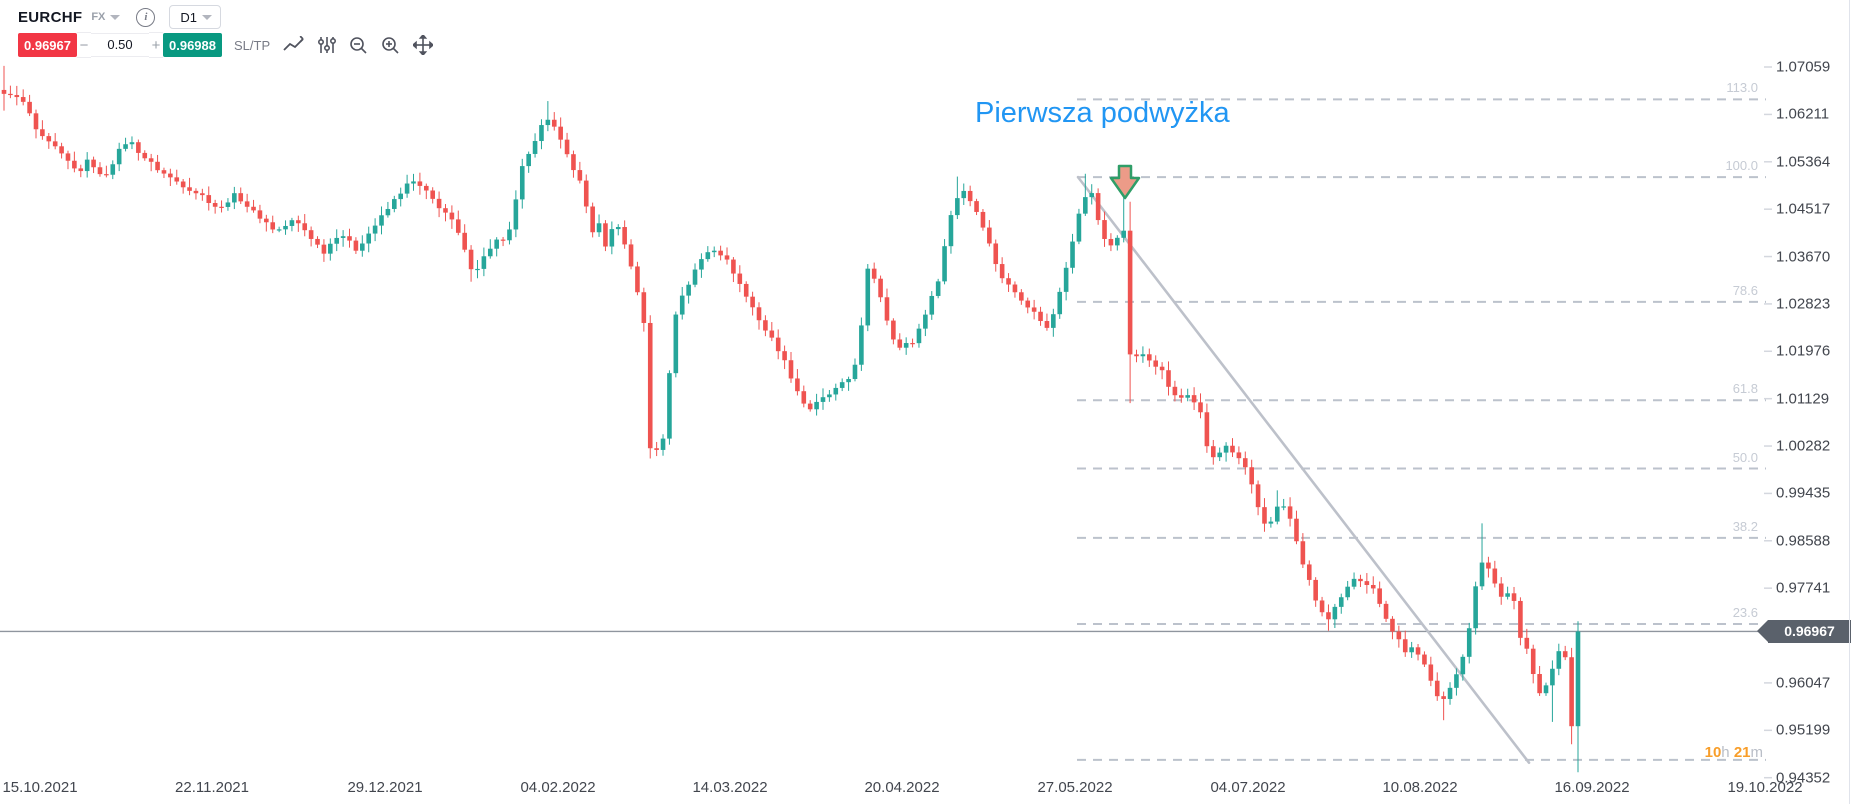 Image resolution: width=1853 pixels, height=804 pixels. Describe the element at coordinates (1075, 787) in the screenshot. I see `time-axis-label: 27.05.2022` at that location.